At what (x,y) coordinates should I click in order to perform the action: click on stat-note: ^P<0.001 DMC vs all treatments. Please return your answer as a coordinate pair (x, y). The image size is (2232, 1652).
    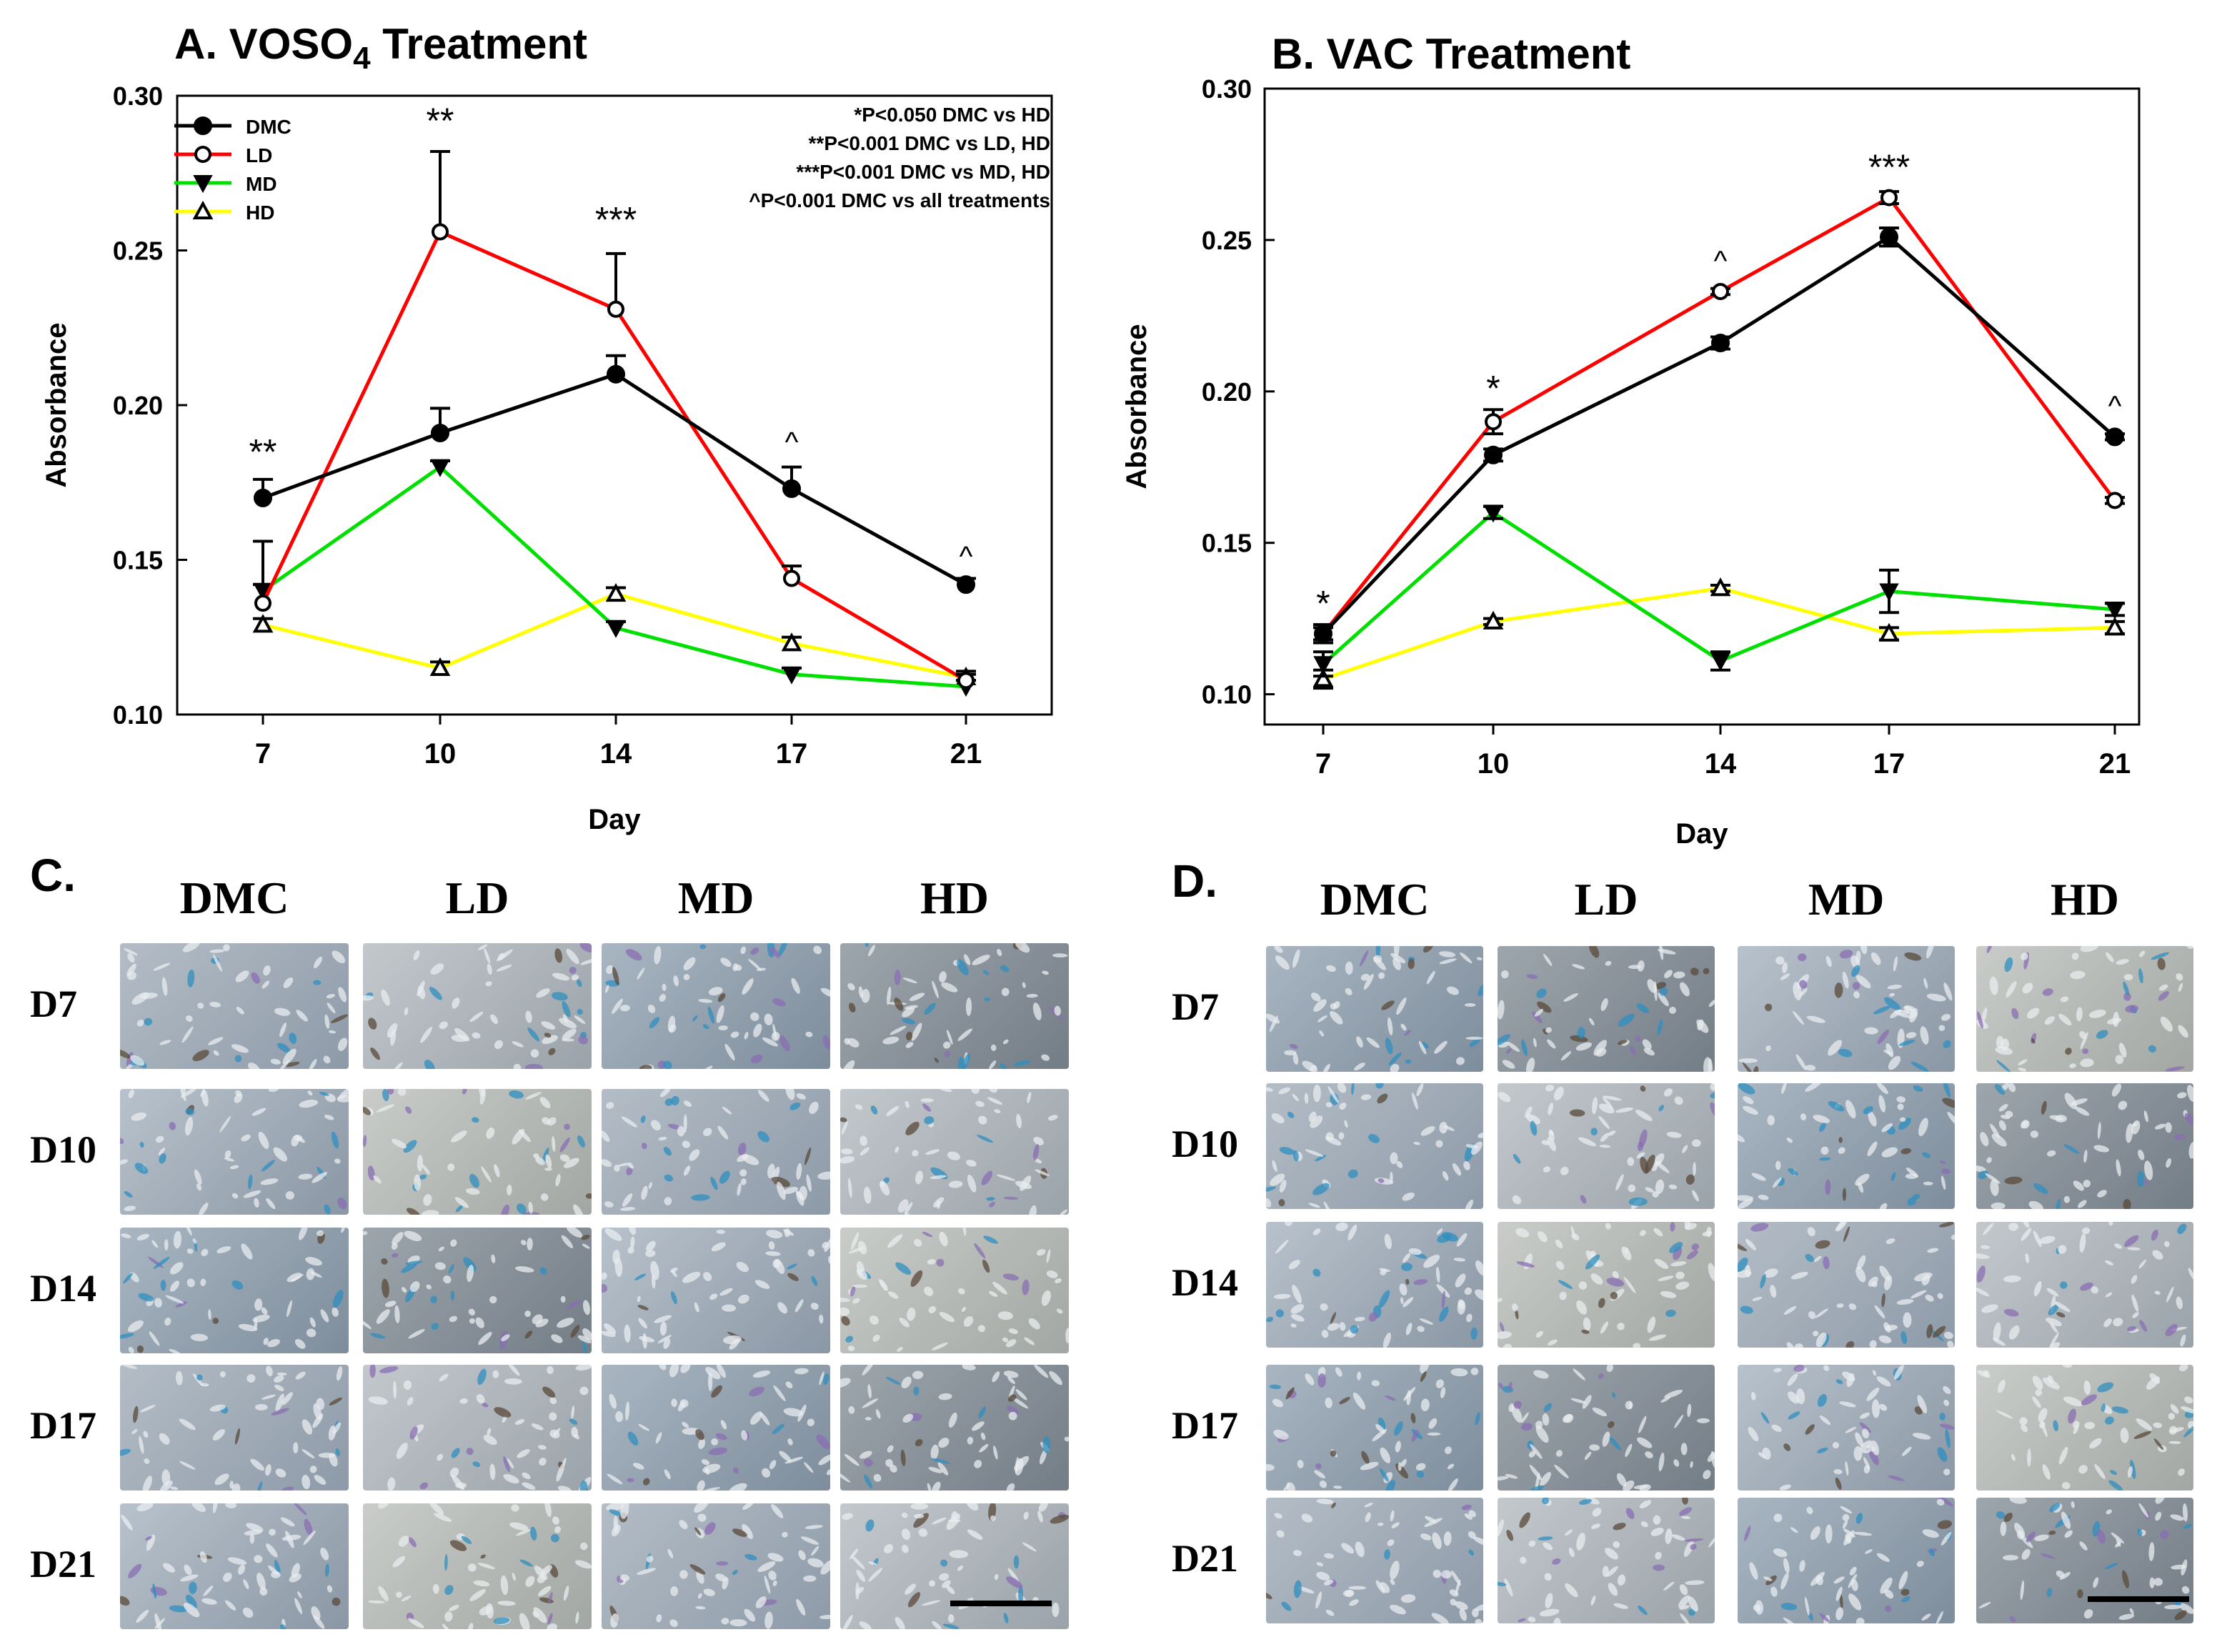
    Looking at the image, I should click on (899, 200).